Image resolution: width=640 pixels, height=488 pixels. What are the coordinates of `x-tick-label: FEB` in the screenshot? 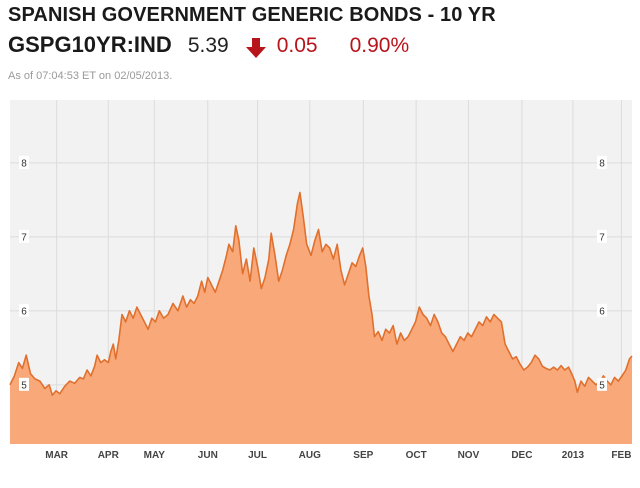 It's located at (621, 455).